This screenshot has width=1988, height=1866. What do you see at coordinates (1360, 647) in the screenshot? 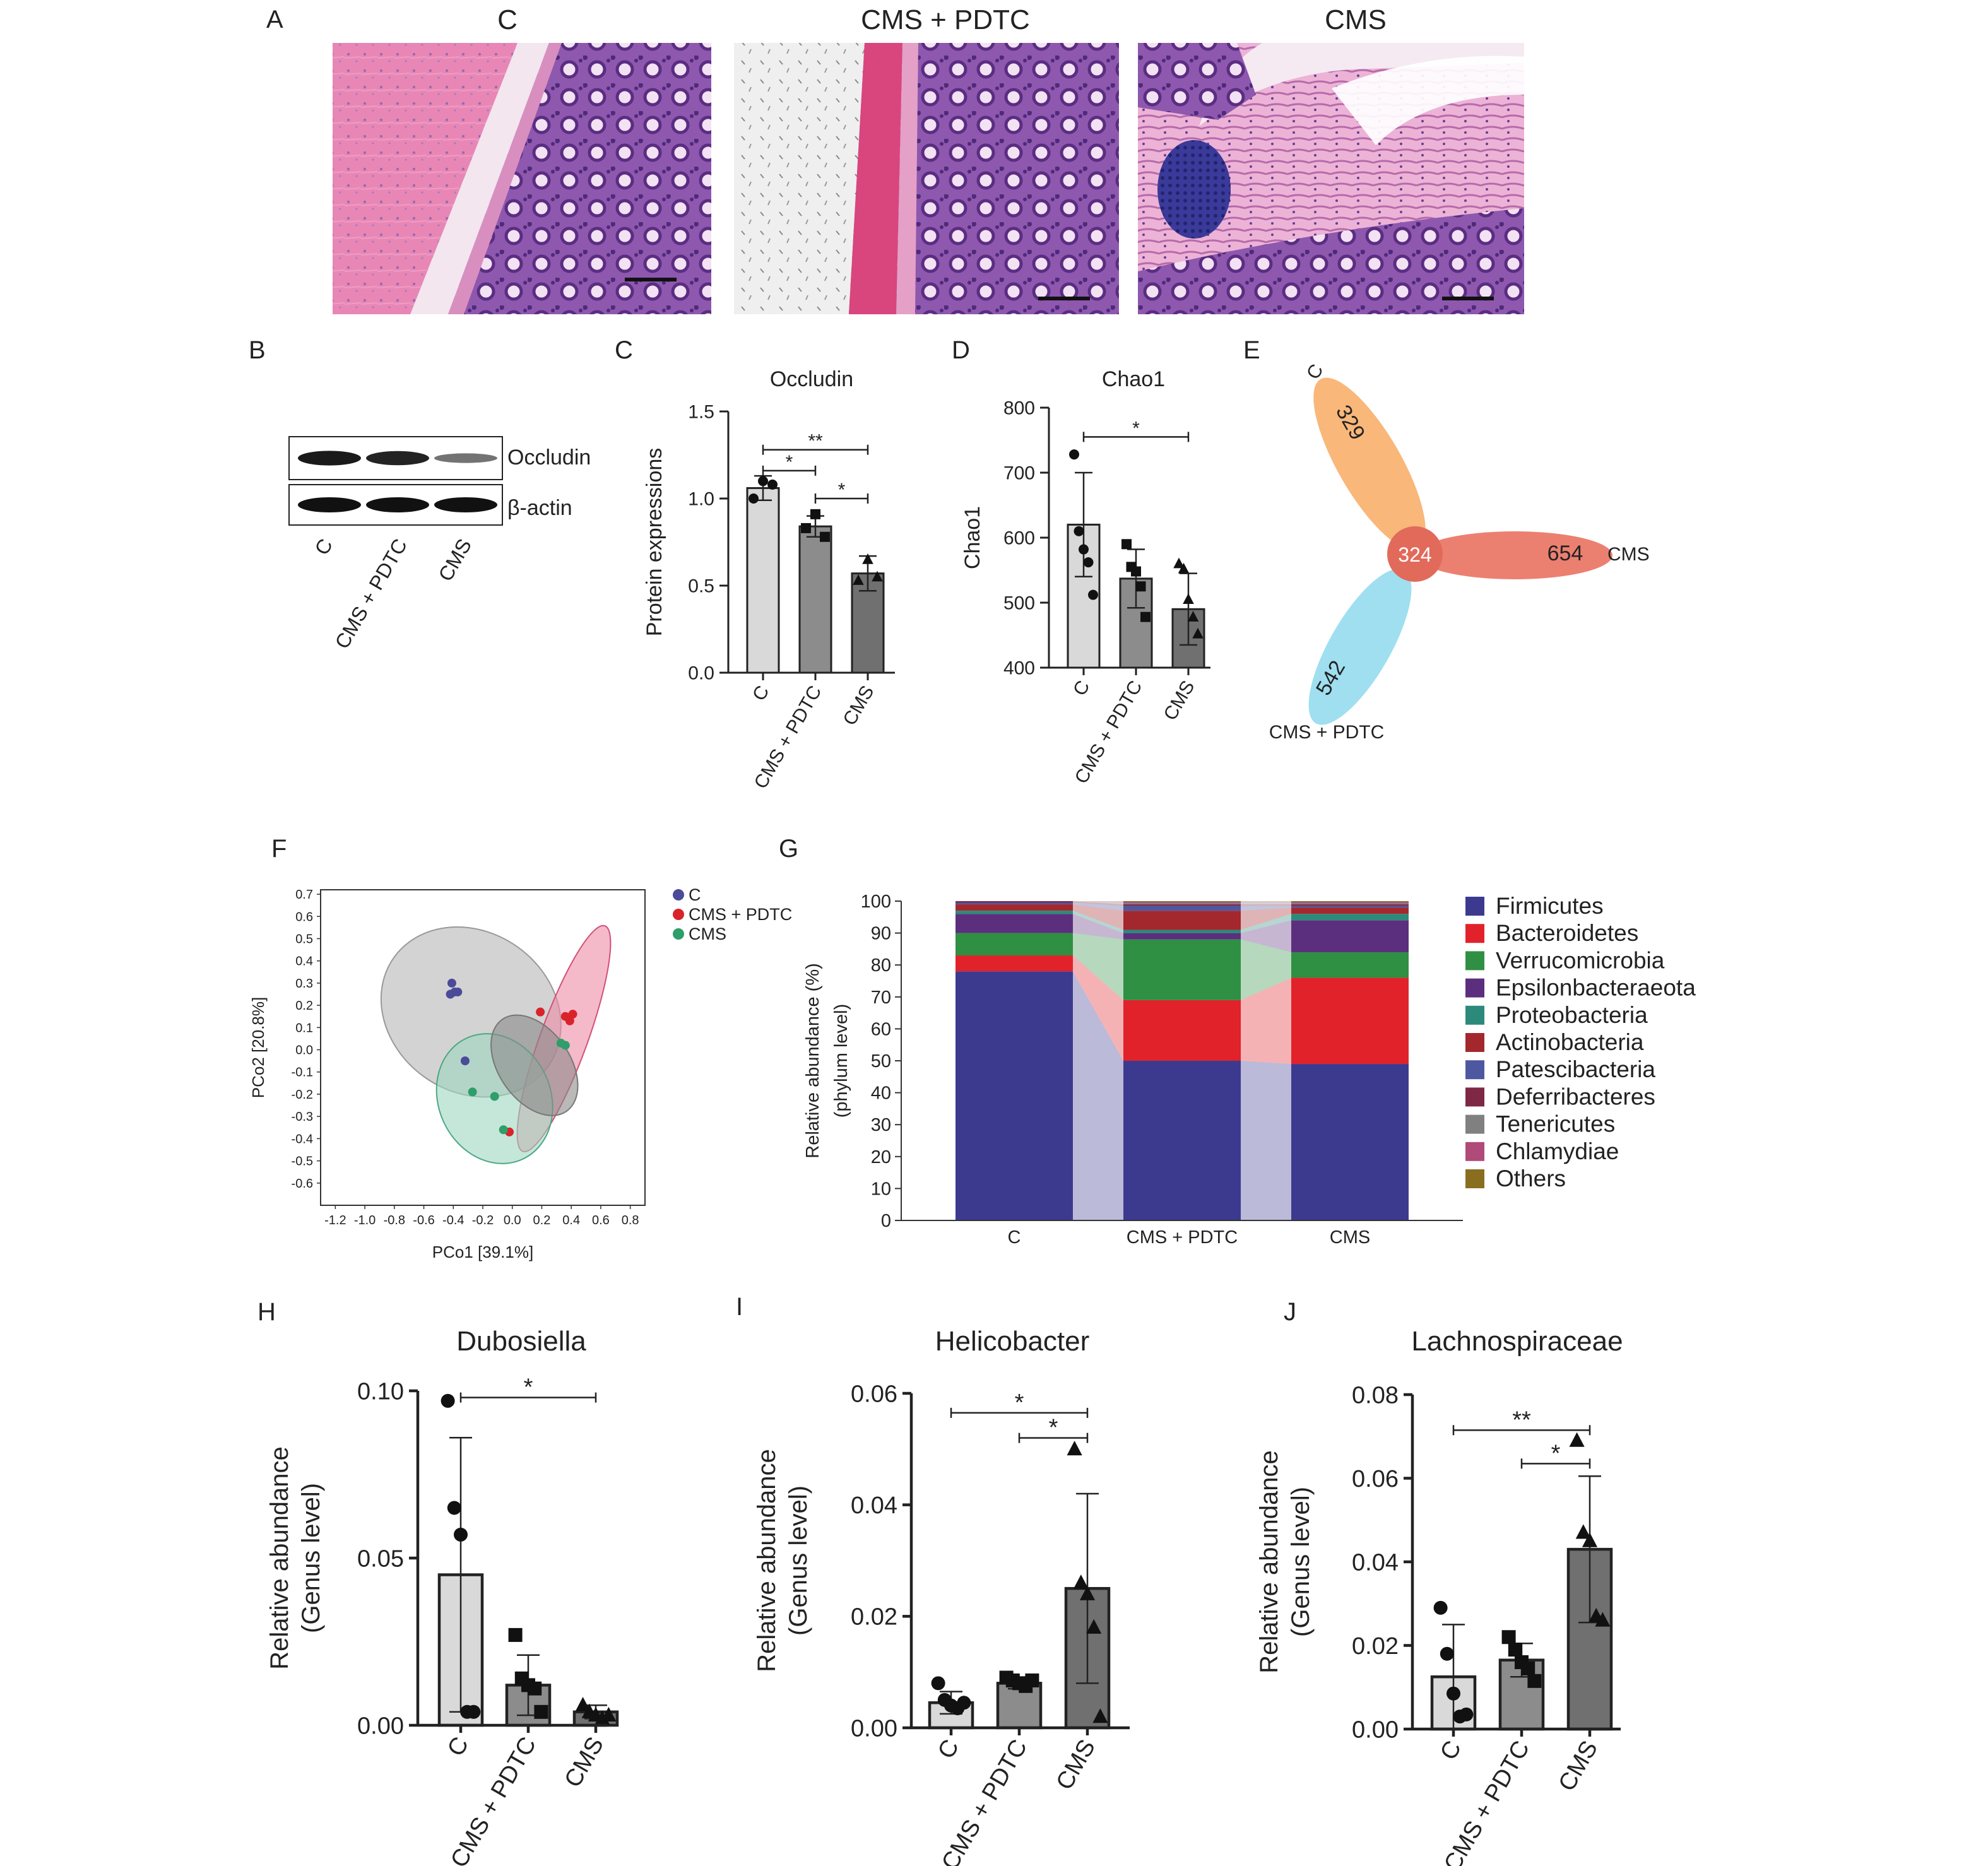
I see `venn-petal-cms-pdtc` at bounding box center [1360, 647].